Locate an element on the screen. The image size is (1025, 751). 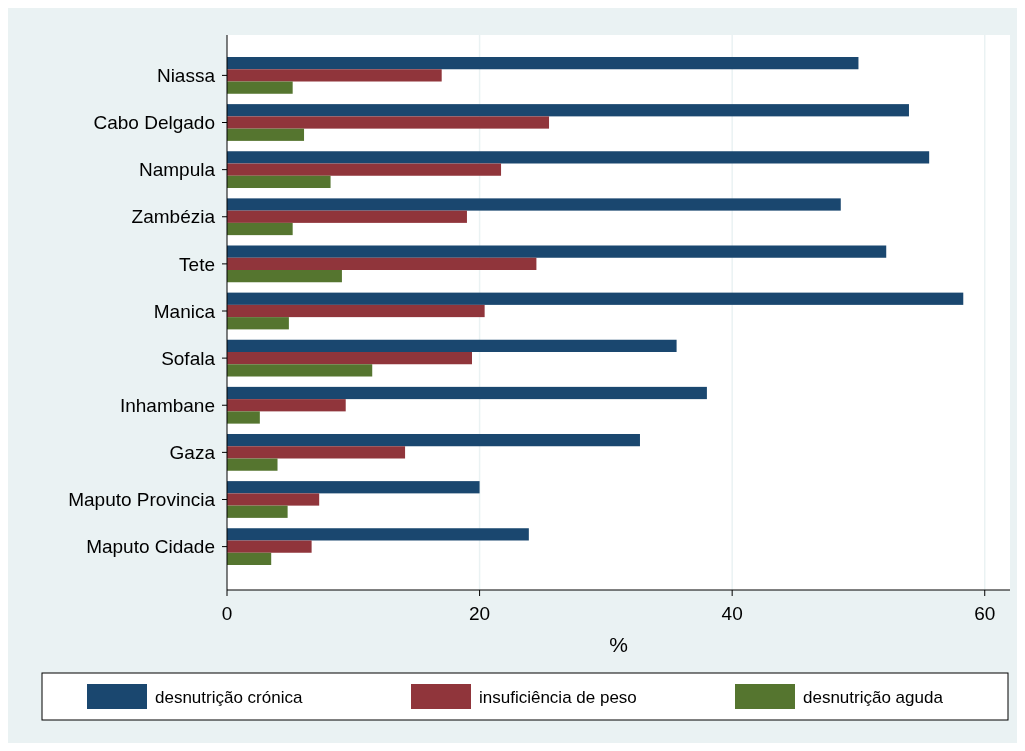
y-tick-label: Manica is located at coordinates (184, 311).